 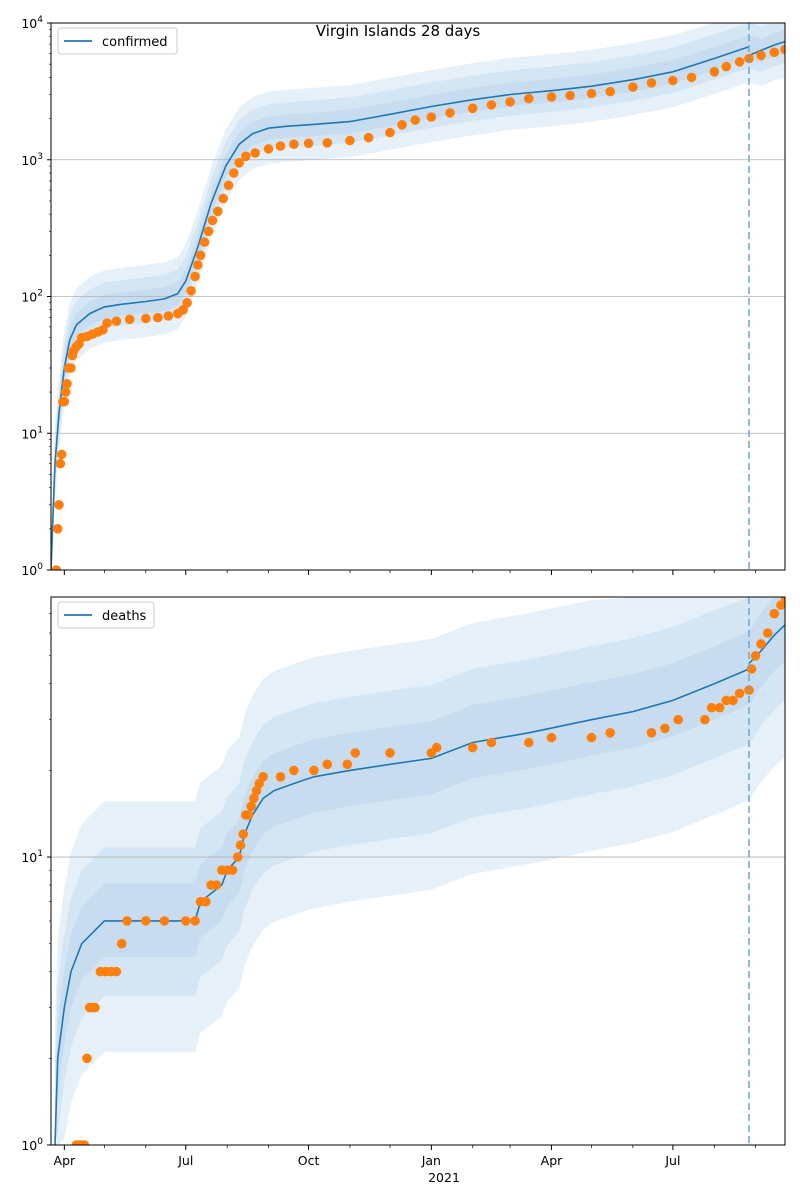 What do you see at coordinates (40, 157) in the screenshot?
I see `y-tick-exponent: 3` at bounding box center [40, 157].